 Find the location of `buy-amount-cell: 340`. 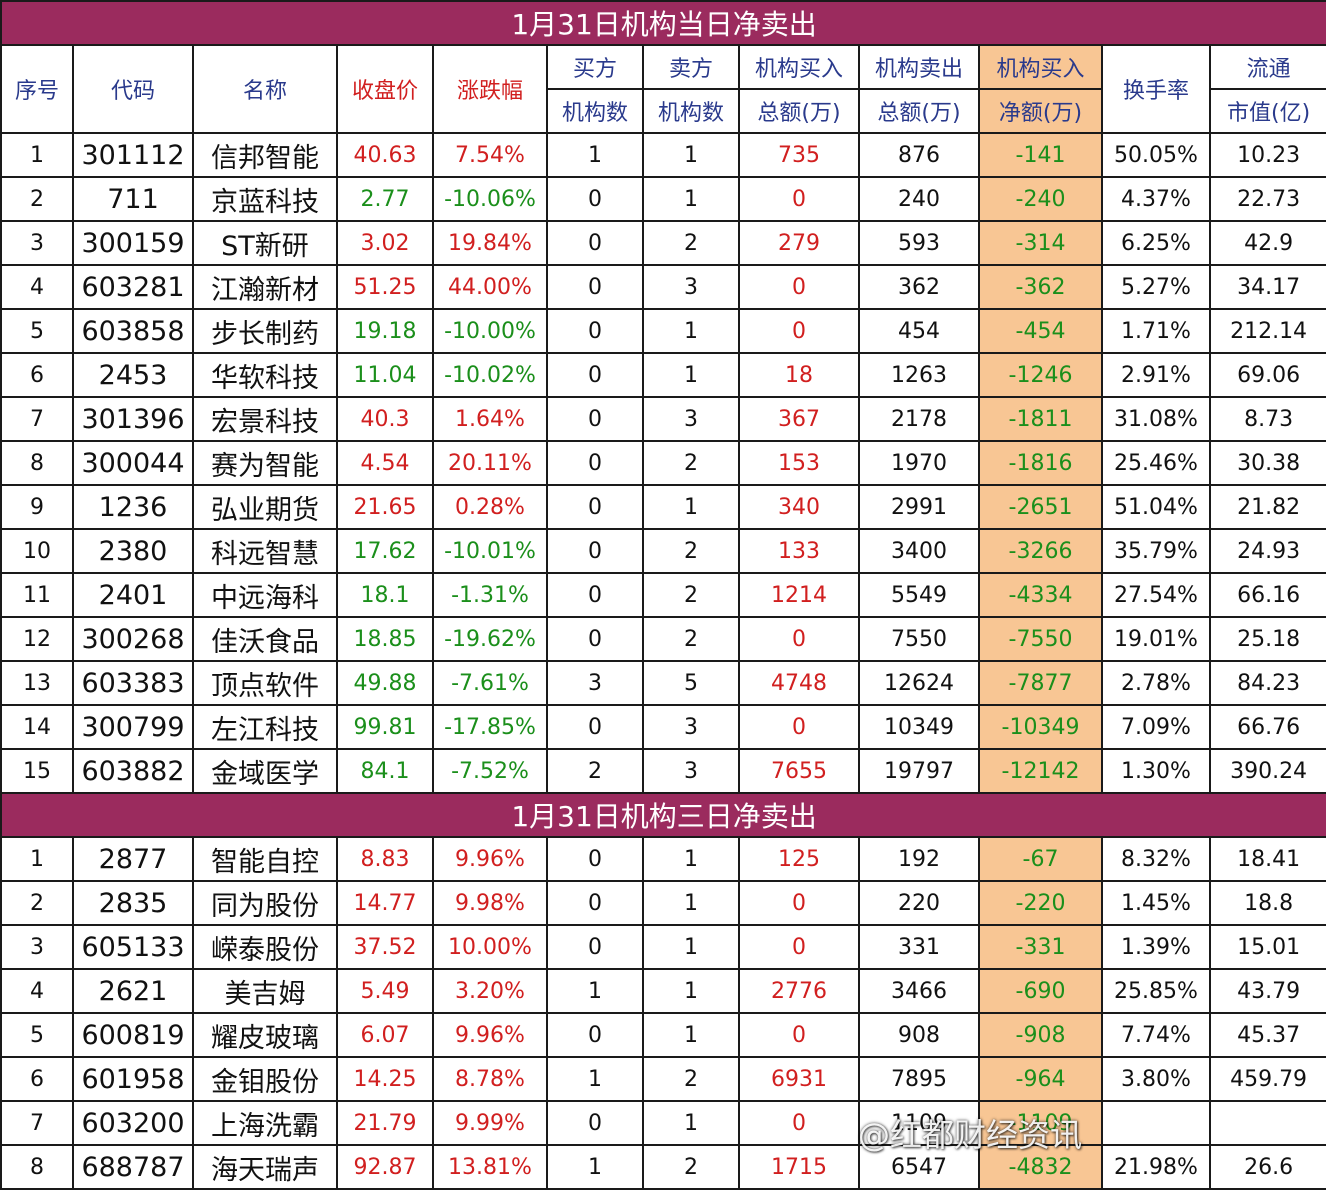

buy-amount-cell: 340 is located at coordinates (799, 507).